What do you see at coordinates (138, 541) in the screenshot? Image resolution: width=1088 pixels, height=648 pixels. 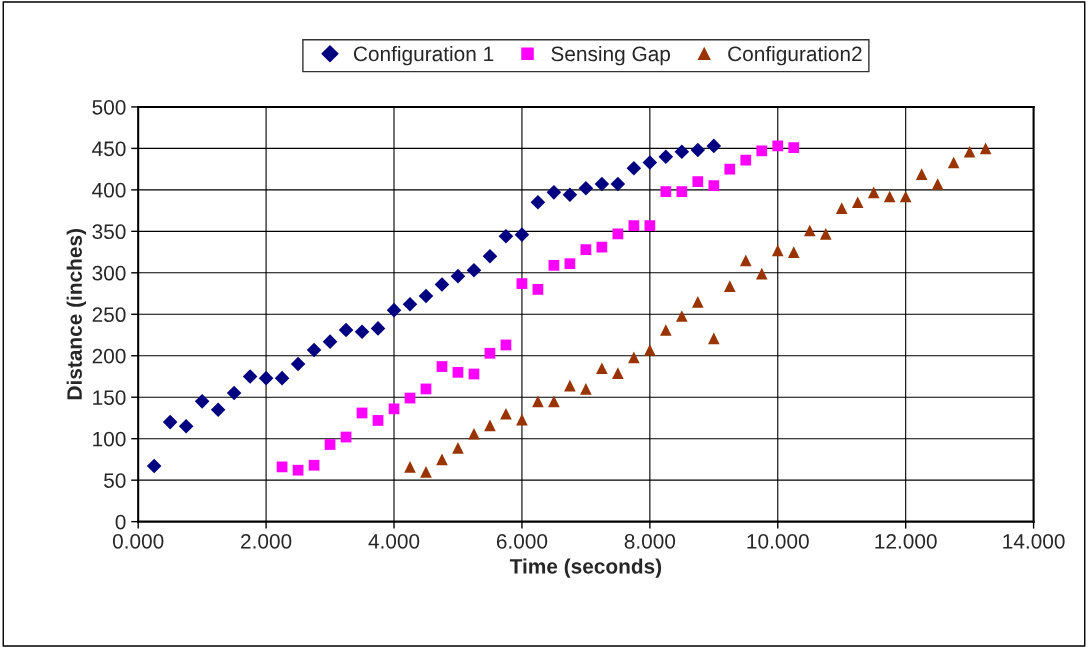 I see `x-tick-label: 0.000` at bounding box center [138, 541].